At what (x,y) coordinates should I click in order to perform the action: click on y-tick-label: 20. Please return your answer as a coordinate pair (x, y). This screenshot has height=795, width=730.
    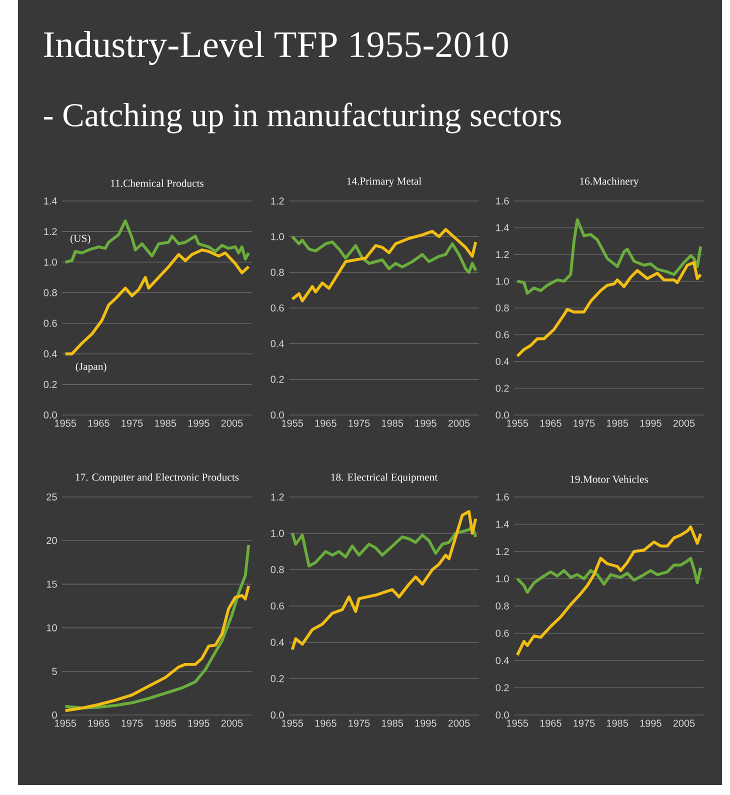
    Looking at the image, I should click on (51, 540).